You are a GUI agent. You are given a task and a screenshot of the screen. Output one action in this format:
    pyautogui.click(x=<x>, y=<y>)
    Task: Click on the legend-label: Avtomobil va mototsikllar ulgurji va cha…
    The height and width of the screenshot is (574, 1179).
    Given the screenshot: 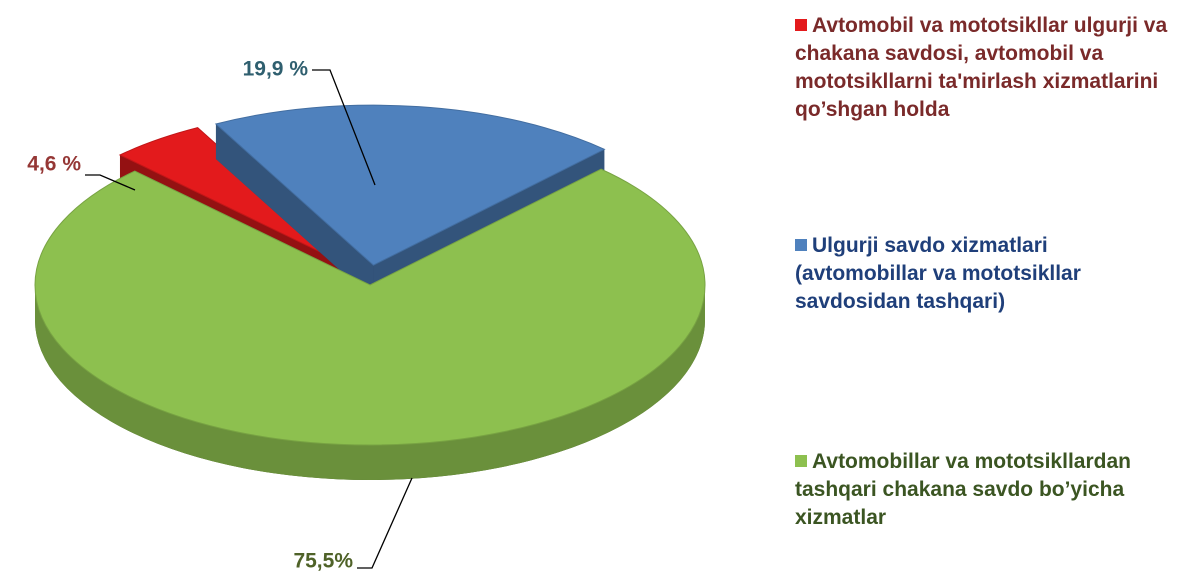 What is the action you would take?
    pyautogui.click(x=981, y=67)
    